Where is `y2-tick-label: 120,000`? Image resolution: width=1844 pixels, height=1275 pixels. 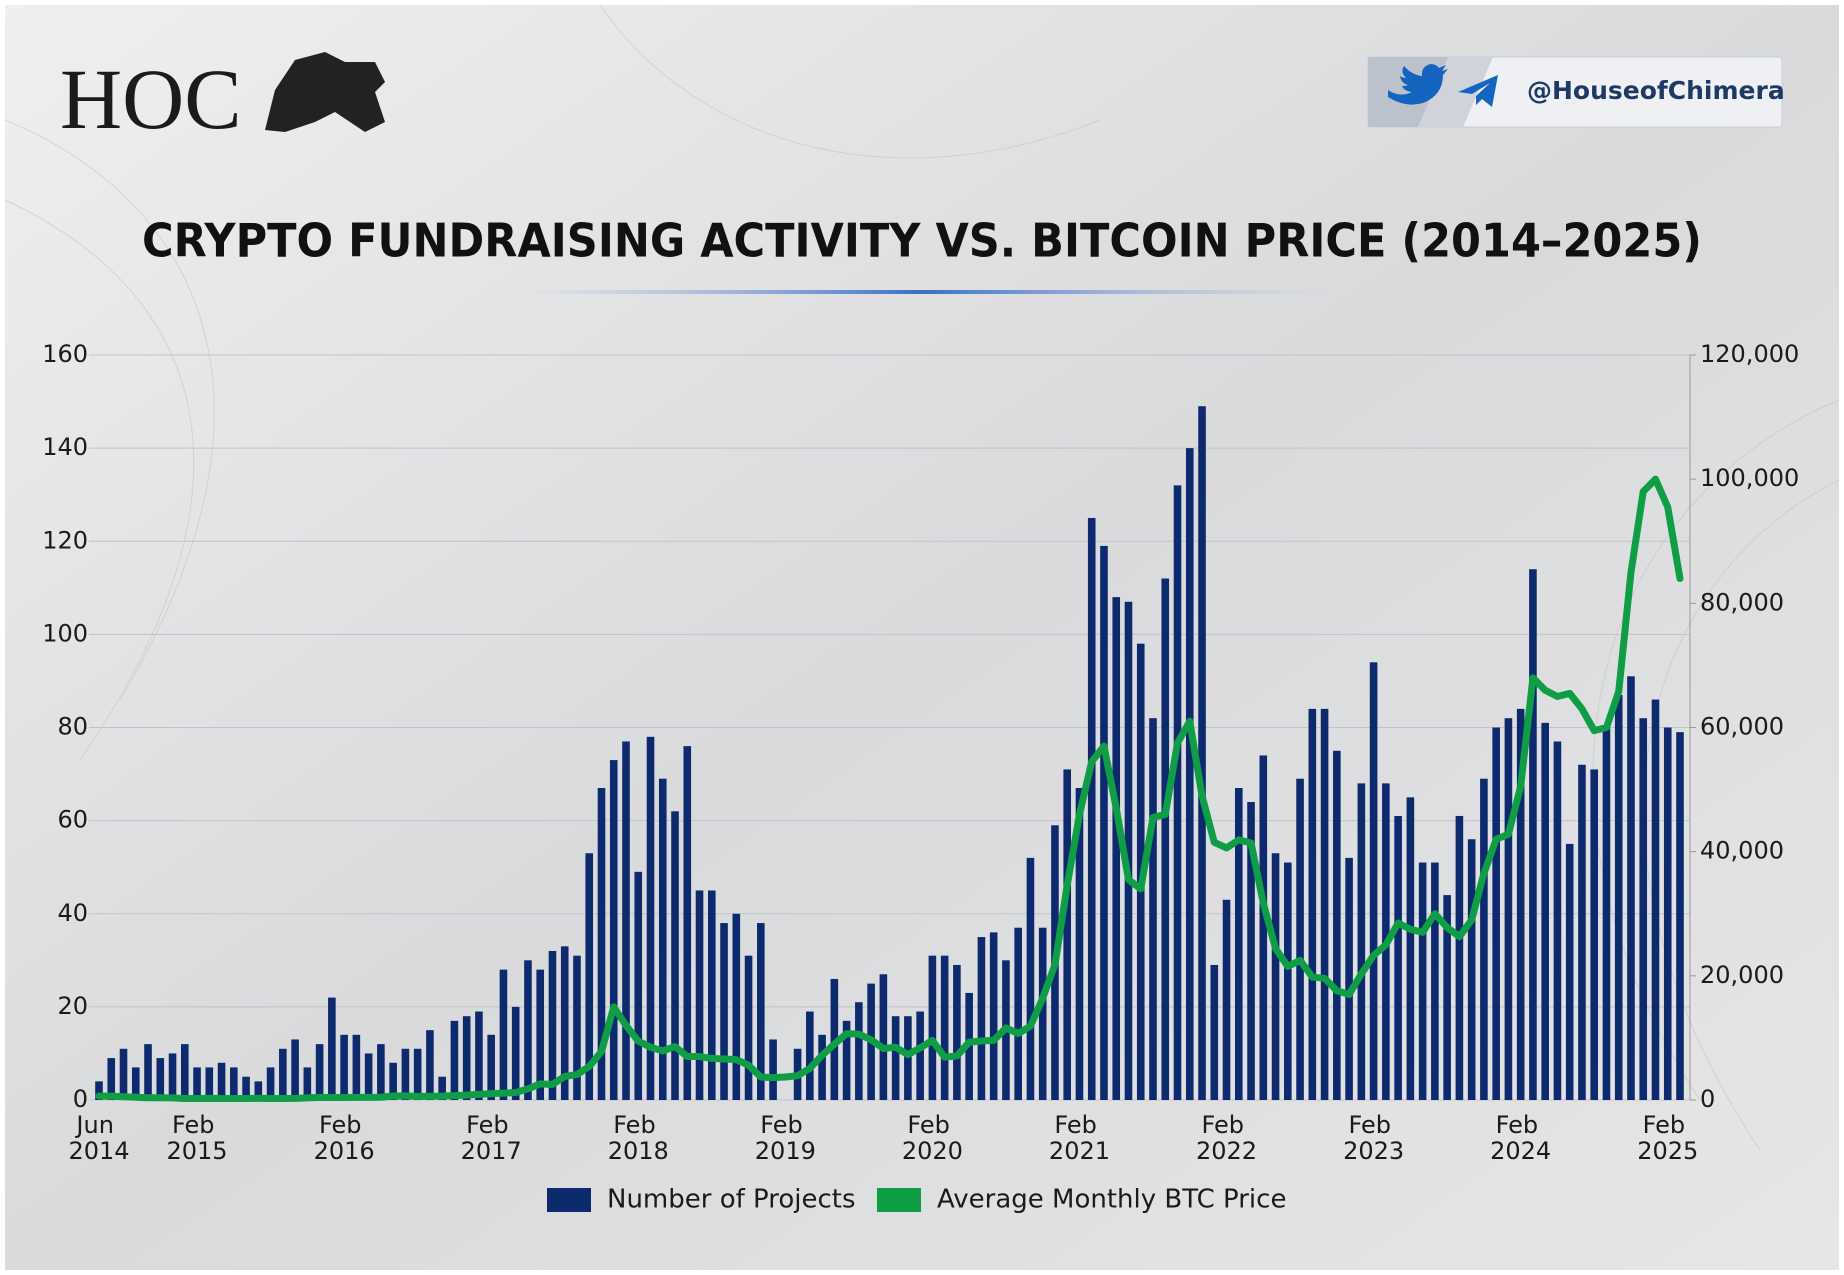 y2-tick-label: 120,000 is located at coordinates (1749, 354).